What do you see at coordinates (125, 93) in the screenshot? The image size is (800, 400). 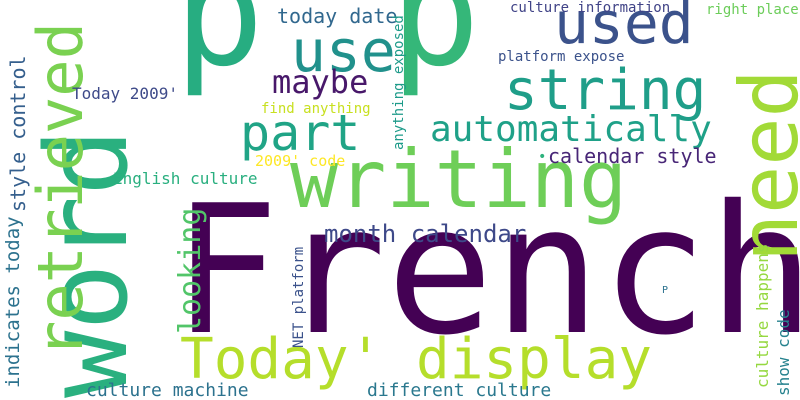 I see `word-today-2009: Today 2009'` at bounding box center [125, 93].